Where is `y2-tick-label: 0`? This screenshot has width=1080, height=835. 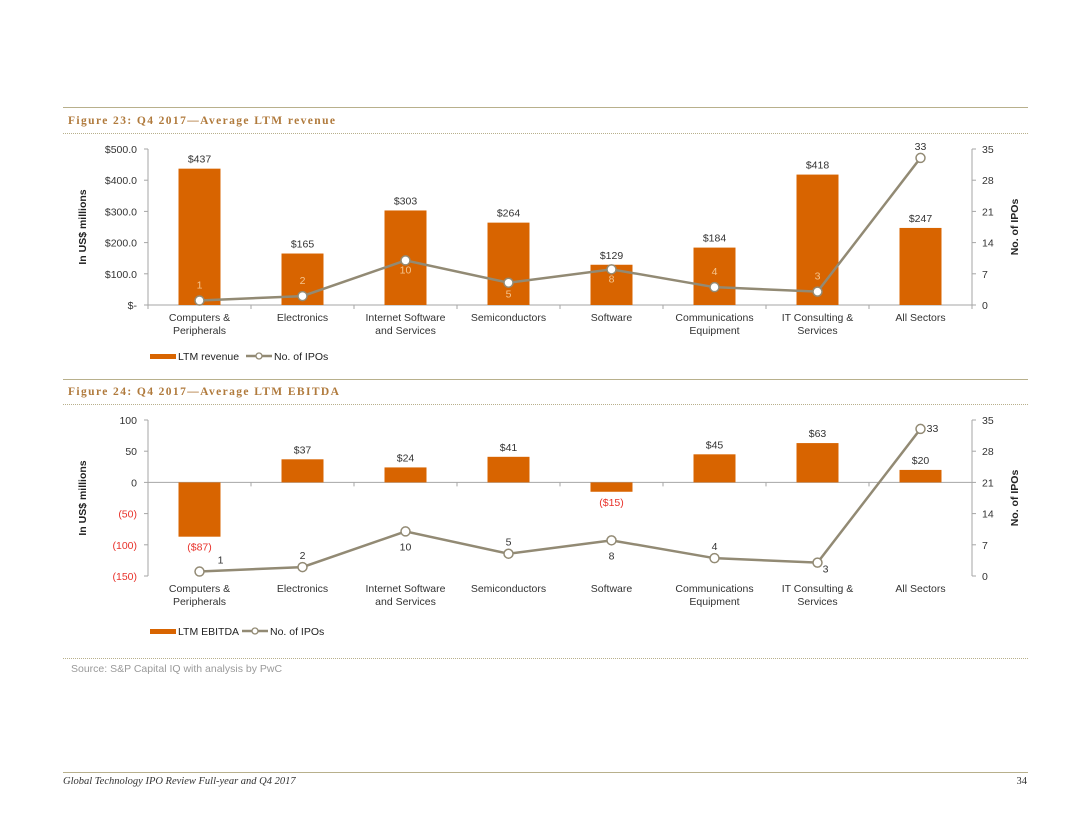 y2-tick-label: 0 is located at coordinates (985, 306).